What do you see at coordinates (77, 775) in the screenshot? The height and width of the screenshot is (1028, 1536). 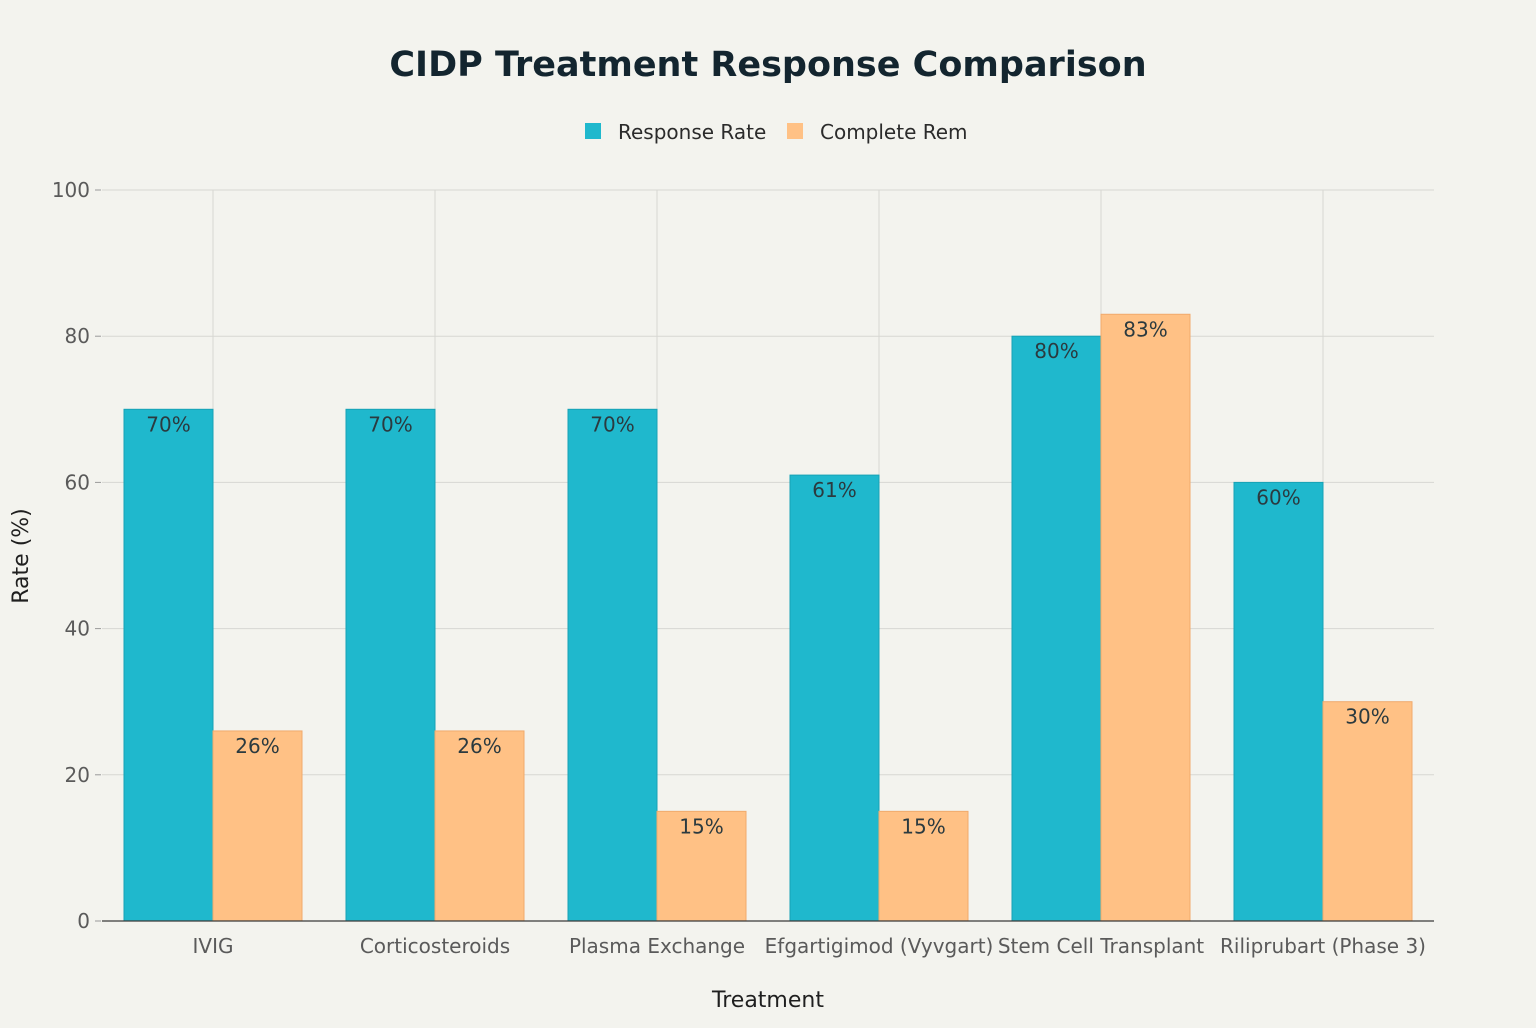 I see `y-tick-label: 20` at bounding box center [77, 775].